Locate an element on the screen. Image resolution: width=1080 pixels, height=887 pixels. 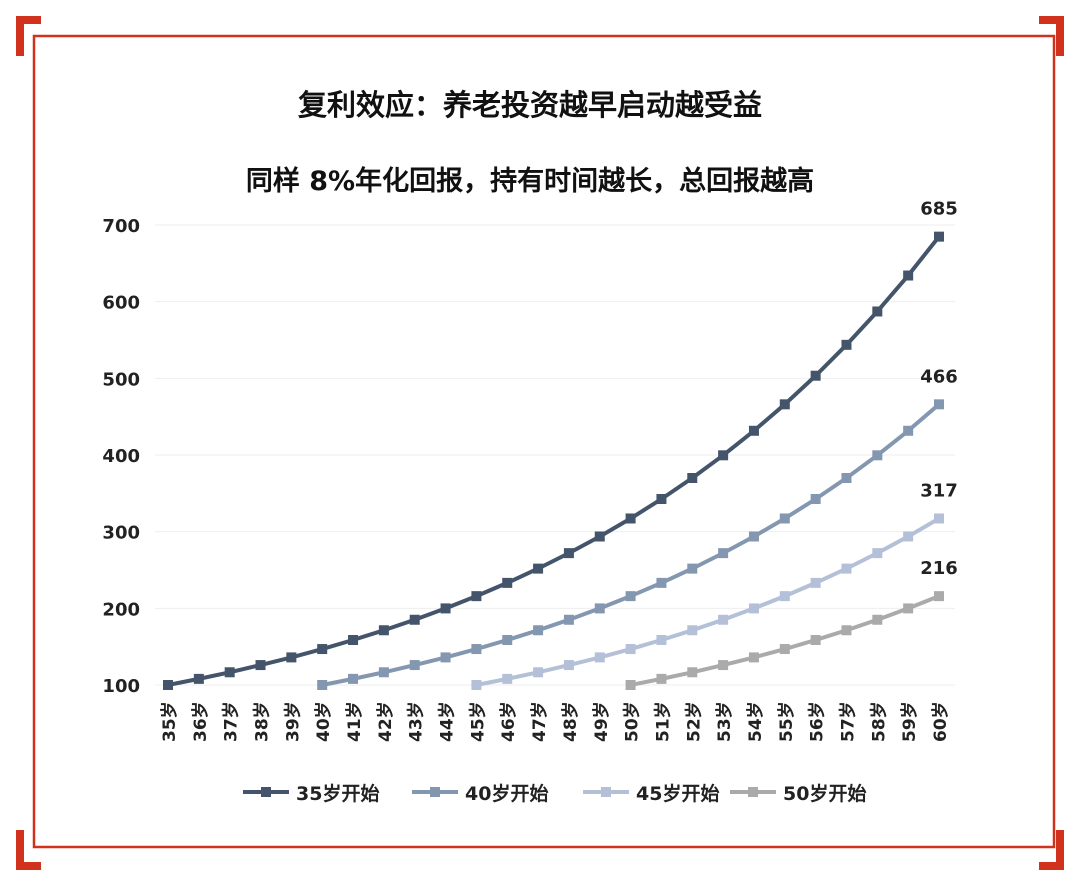
x-tick-label: 36岁 is located at coordinates (200, 721).